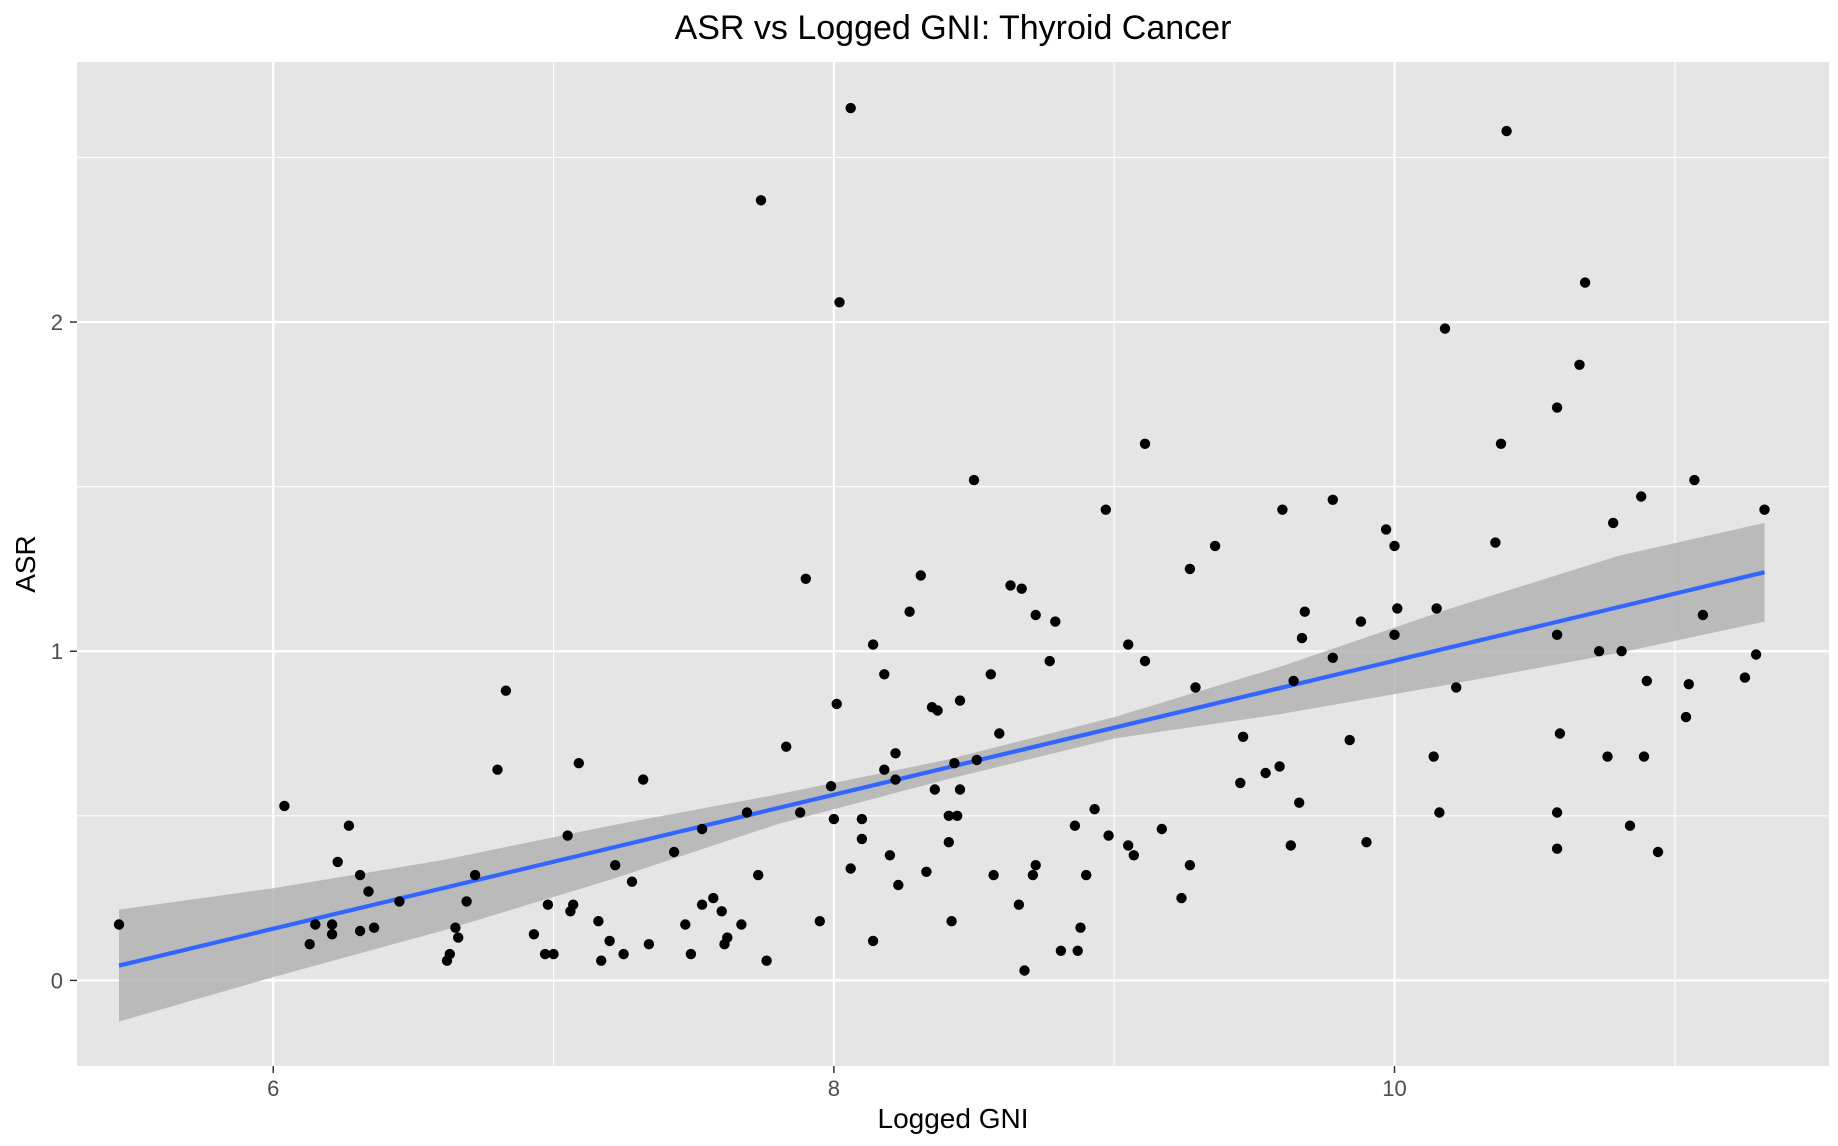 This screenshot has height=1146, width=1838. Describe the element at coordinates (25, 564) in the screenshot. I see `y-axis-title: ASR` at that location.